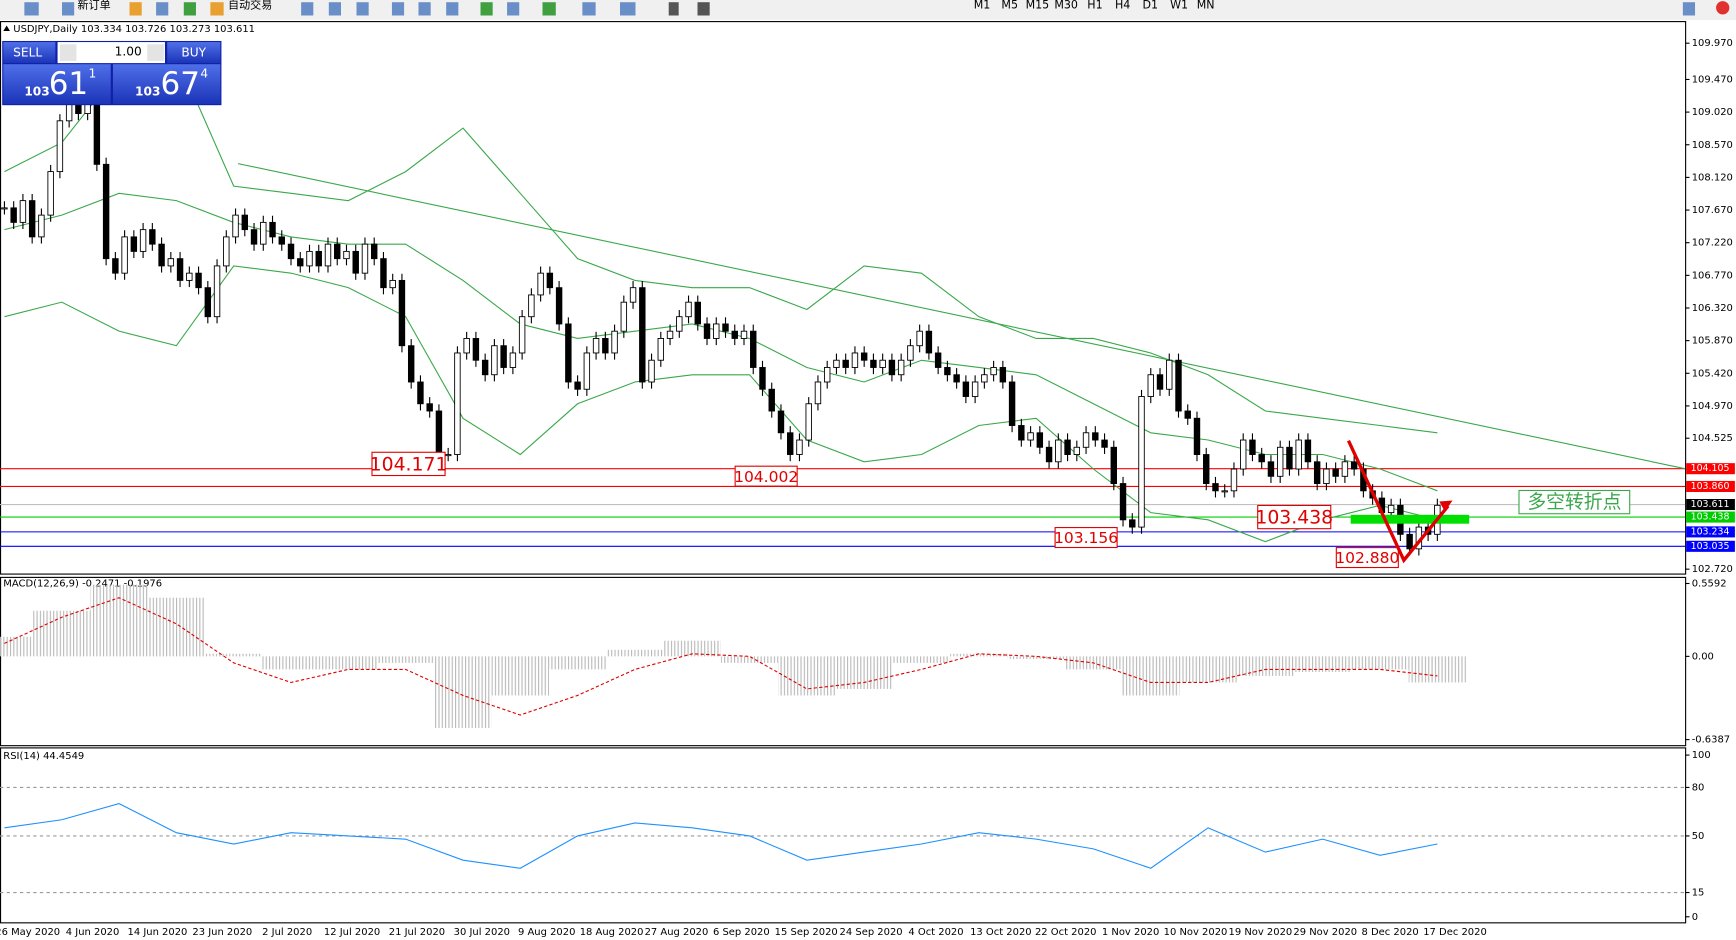 The width and height of the screenshot is (1736, 940). I want to click on timeframe-button: M30, so click(1066, 6).